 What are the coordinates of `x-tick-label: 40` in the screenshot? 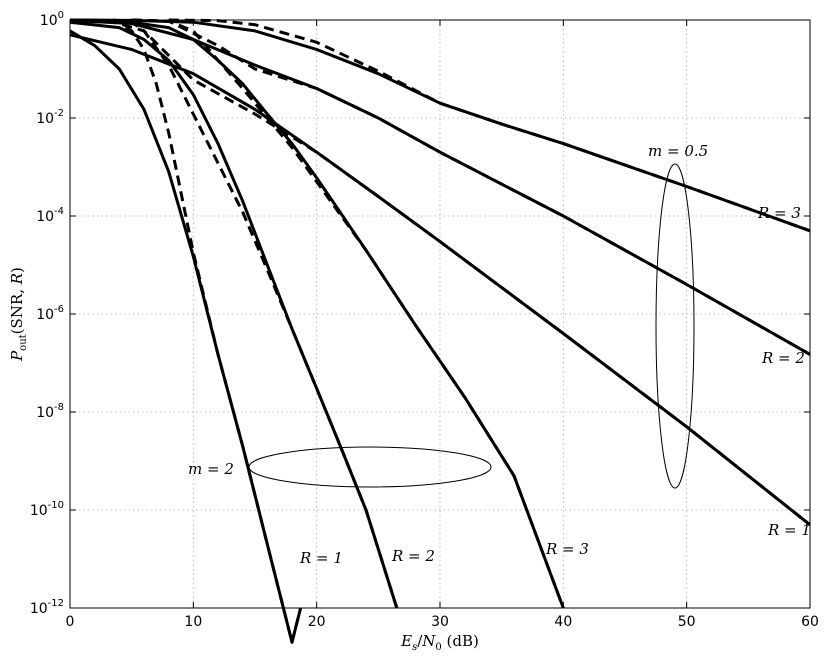 It's located at (563, 622).